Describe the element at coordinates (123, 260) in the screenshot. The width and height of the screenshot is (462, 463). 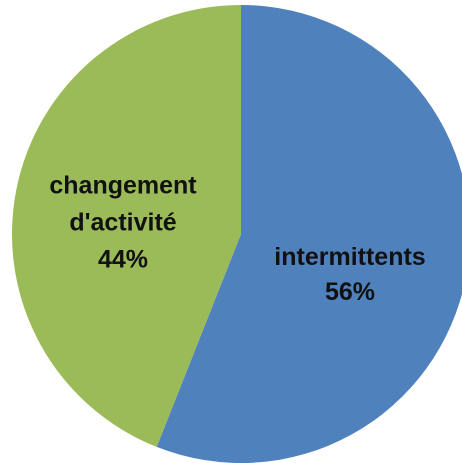
I see `slice-percent-label-1: 44%` at that location.